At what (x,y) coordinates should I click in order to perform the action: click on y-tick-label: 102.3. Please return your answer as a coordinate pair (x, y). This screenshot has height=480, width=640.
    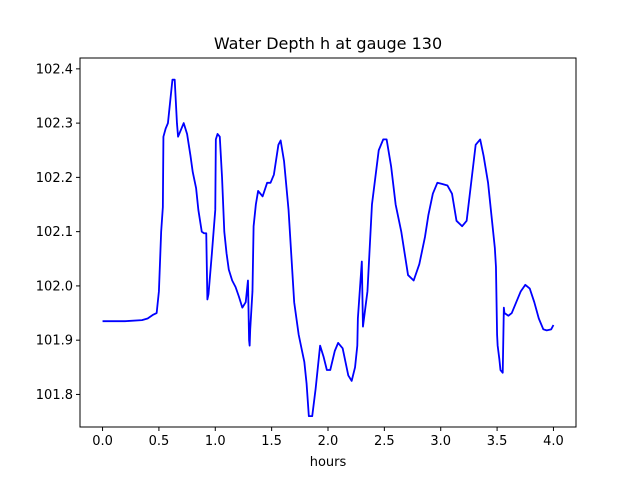
    Looking at the image, I should click on (54, 124).